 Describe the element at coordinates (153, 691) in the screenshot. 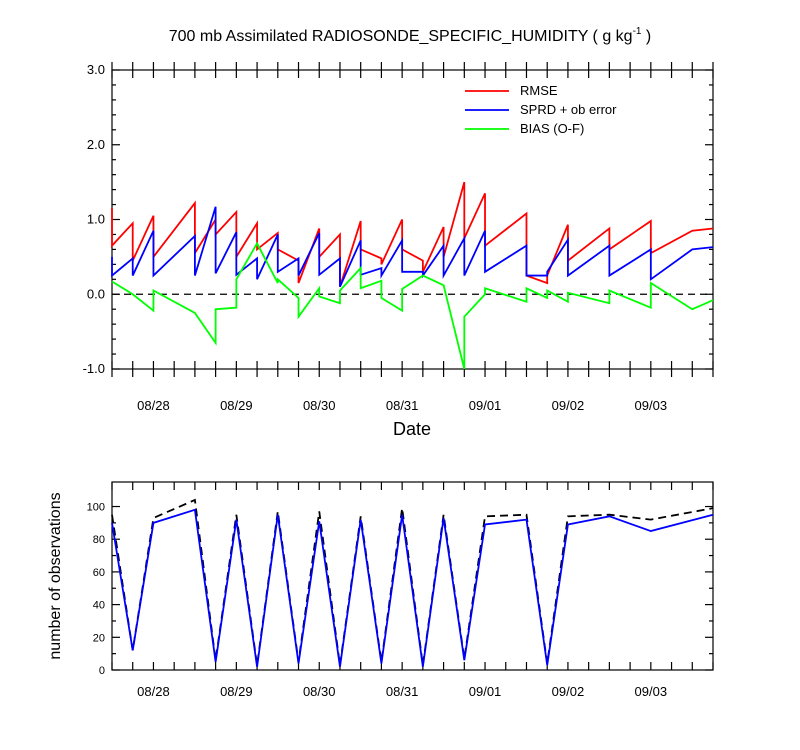

I see `x-tick-label: 08/28` at that location.